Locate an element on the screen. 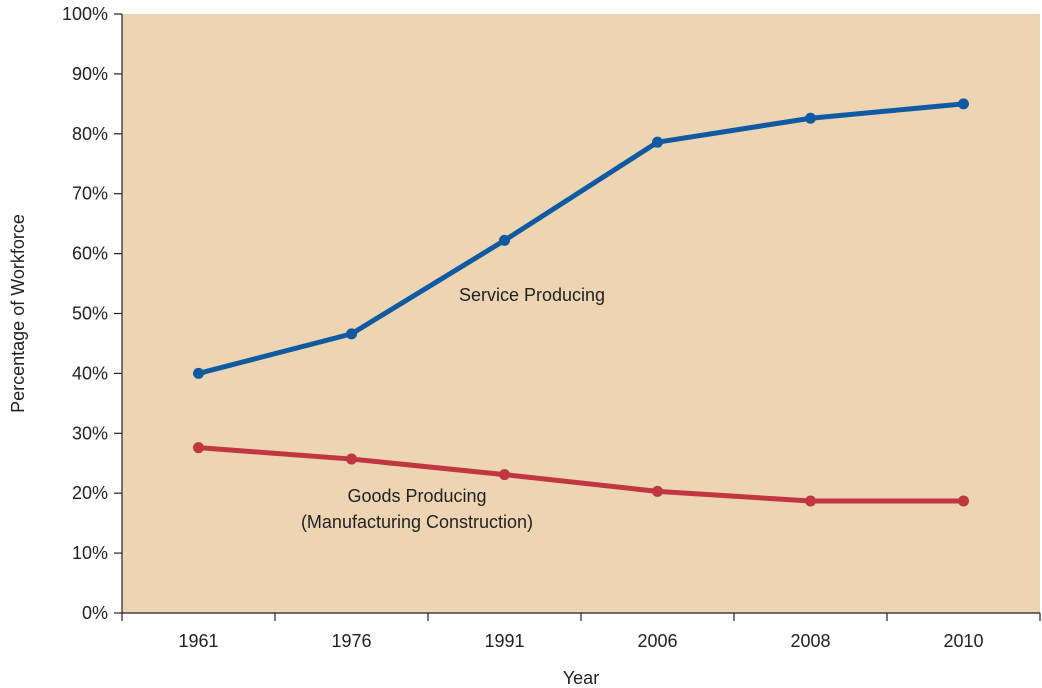 This screenshot has width=1042, height=688. annotation-goods-producing-detail: (Manufacturing Construction) is located at coordinates (417, 522).